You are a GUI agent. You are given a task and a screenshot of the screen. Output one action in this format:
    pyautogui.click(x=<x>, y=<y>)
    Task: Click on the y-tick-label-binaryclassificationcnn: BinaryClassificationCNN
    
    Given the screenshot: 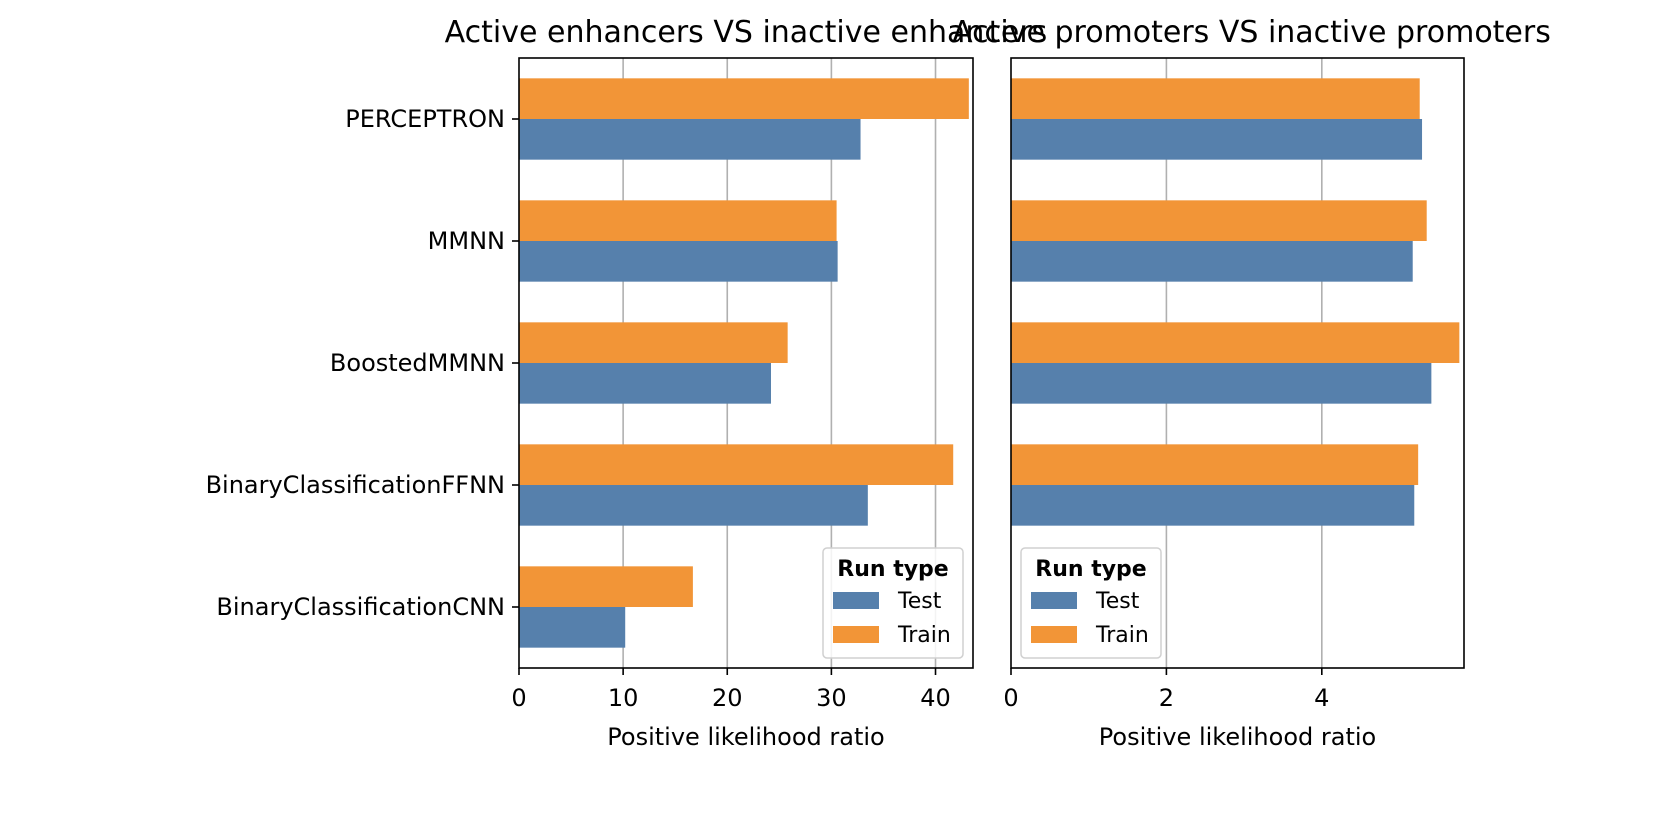 What is the action you would take?
    pyautogui.click(x=360, y=607)
    